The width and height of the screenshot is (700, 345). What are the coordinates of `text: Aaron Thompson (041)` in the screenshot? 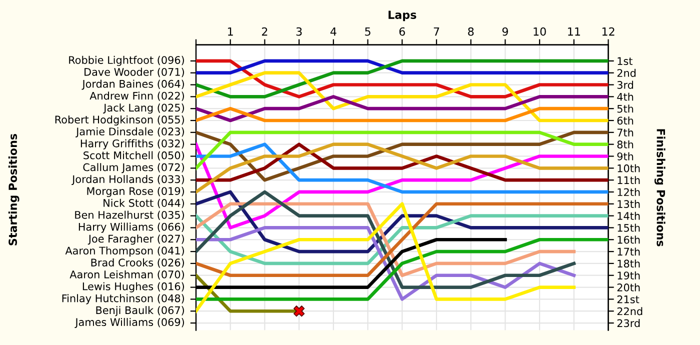 It's located at (124, 251).